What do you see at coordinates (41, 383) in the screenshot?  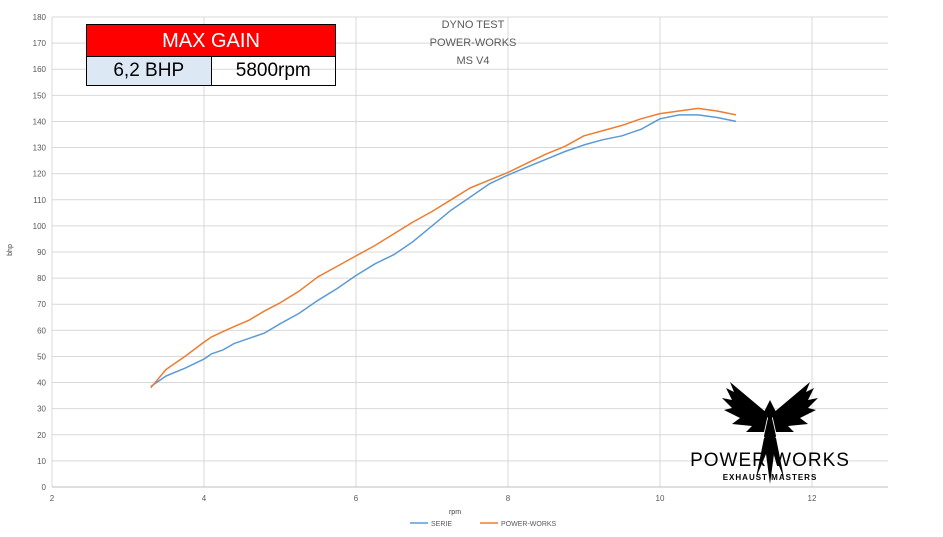 I see `y-tick-label: 40` at bounding box center [41, 383].